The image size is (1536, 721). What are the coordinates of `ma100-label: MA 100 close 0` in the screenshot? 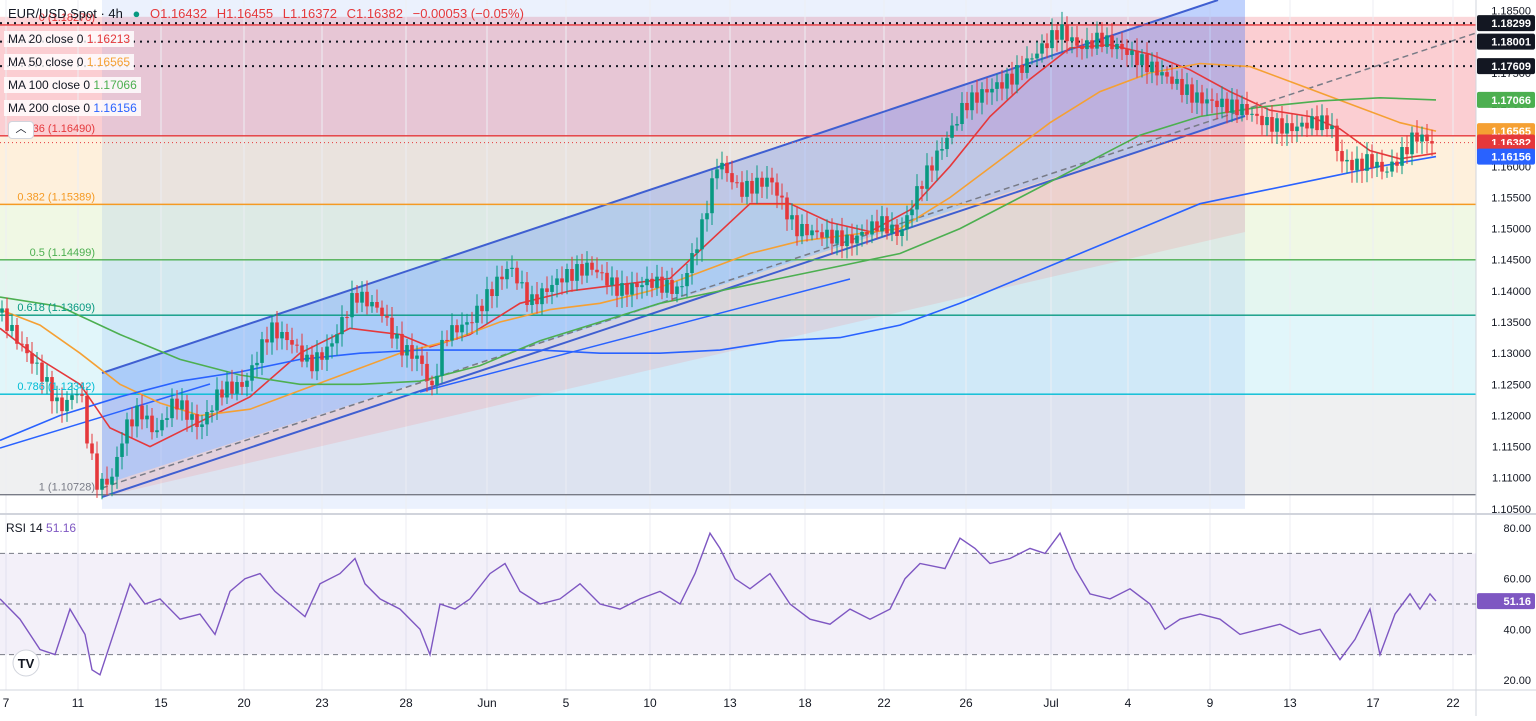 It's located at (49, 85).